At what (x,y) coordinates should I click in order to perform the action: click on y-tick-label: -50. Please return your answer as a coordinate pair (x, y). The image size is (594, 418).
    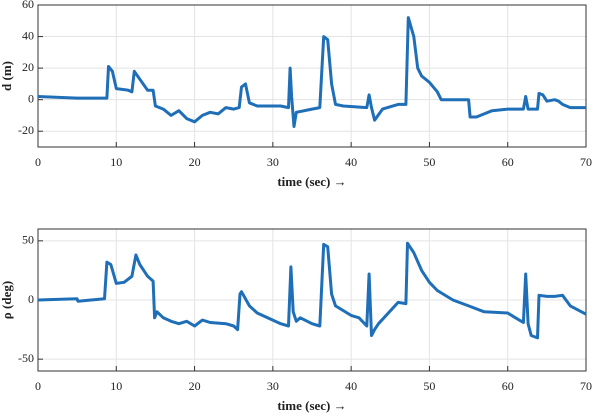
    Looking at the image, I should click on (26, 358).